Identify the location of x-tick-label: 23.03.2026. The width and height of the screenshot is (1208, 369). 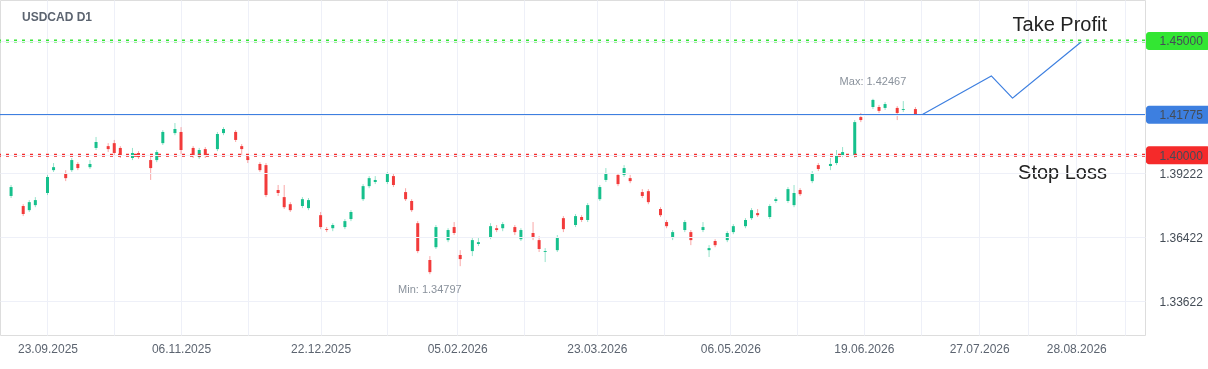
(597, 348).